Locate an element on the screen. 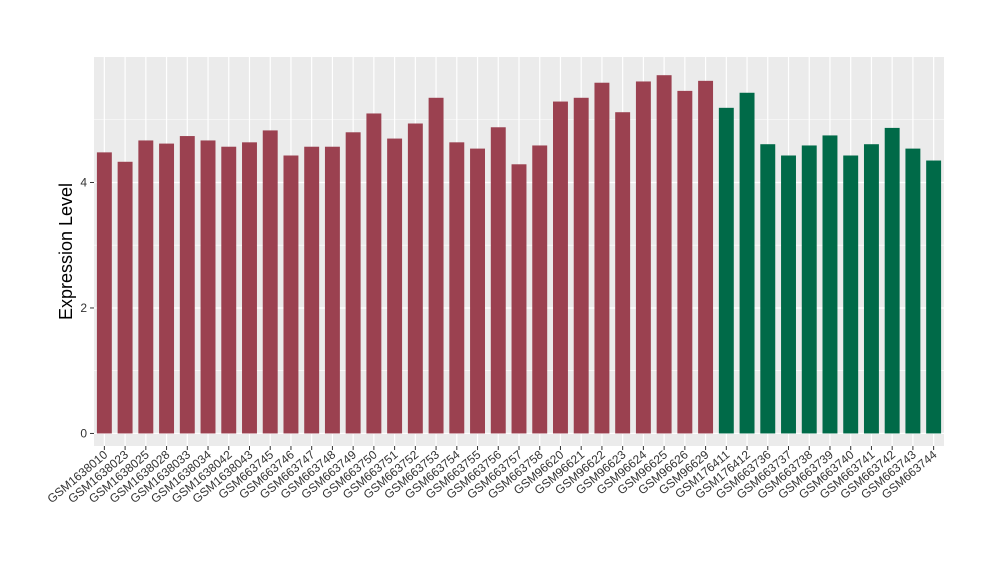 This screenshot has height=580, width=1000. y-axis: 0 2 4 is located at coordinates (87, 307).